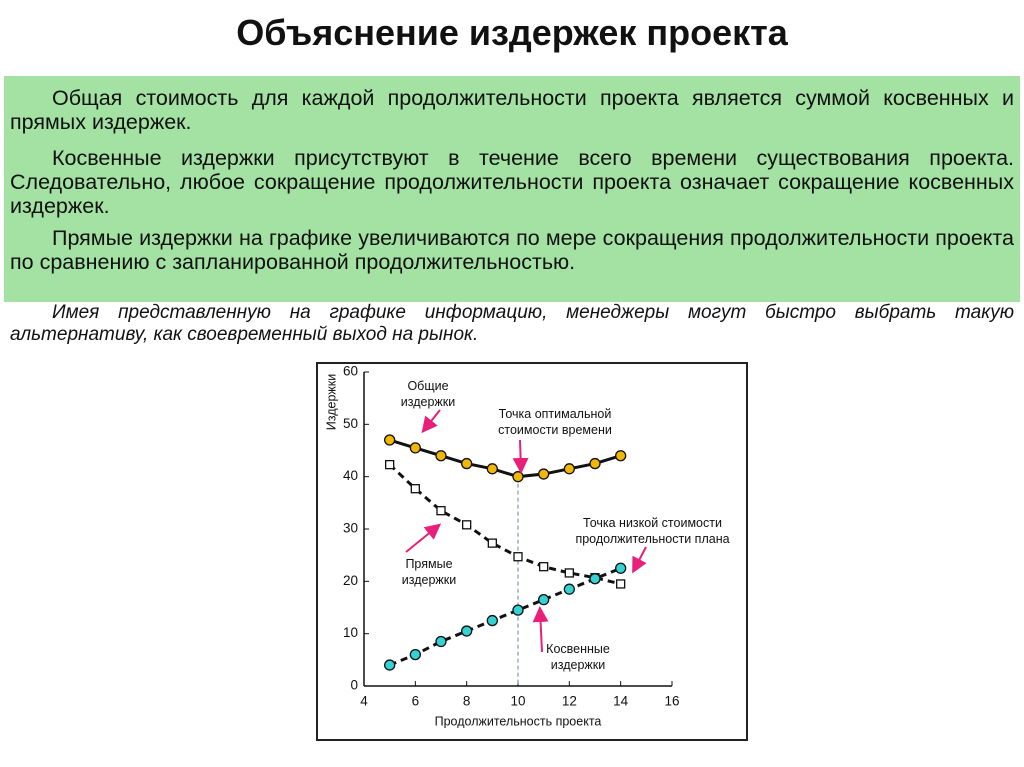 The image size is (1024, 767). I want to click on series-label: Косвенные издержки, so click(578, 657).